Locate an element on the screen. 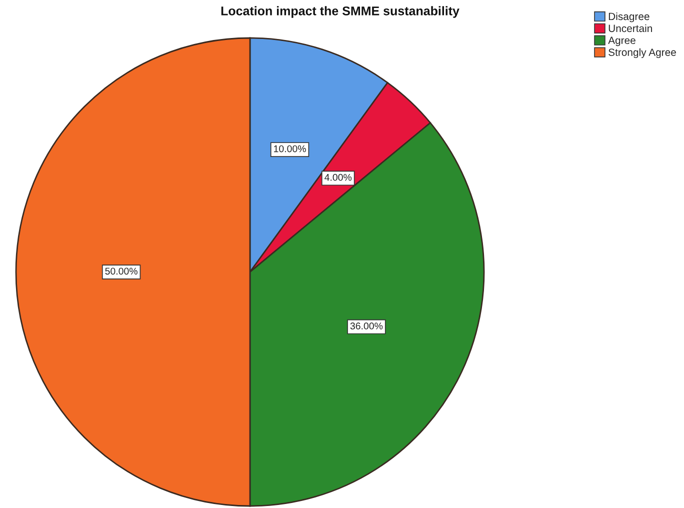 This screenshot has height=508, width=684. data-label: 50.00% is located at coordinates (121, 271).